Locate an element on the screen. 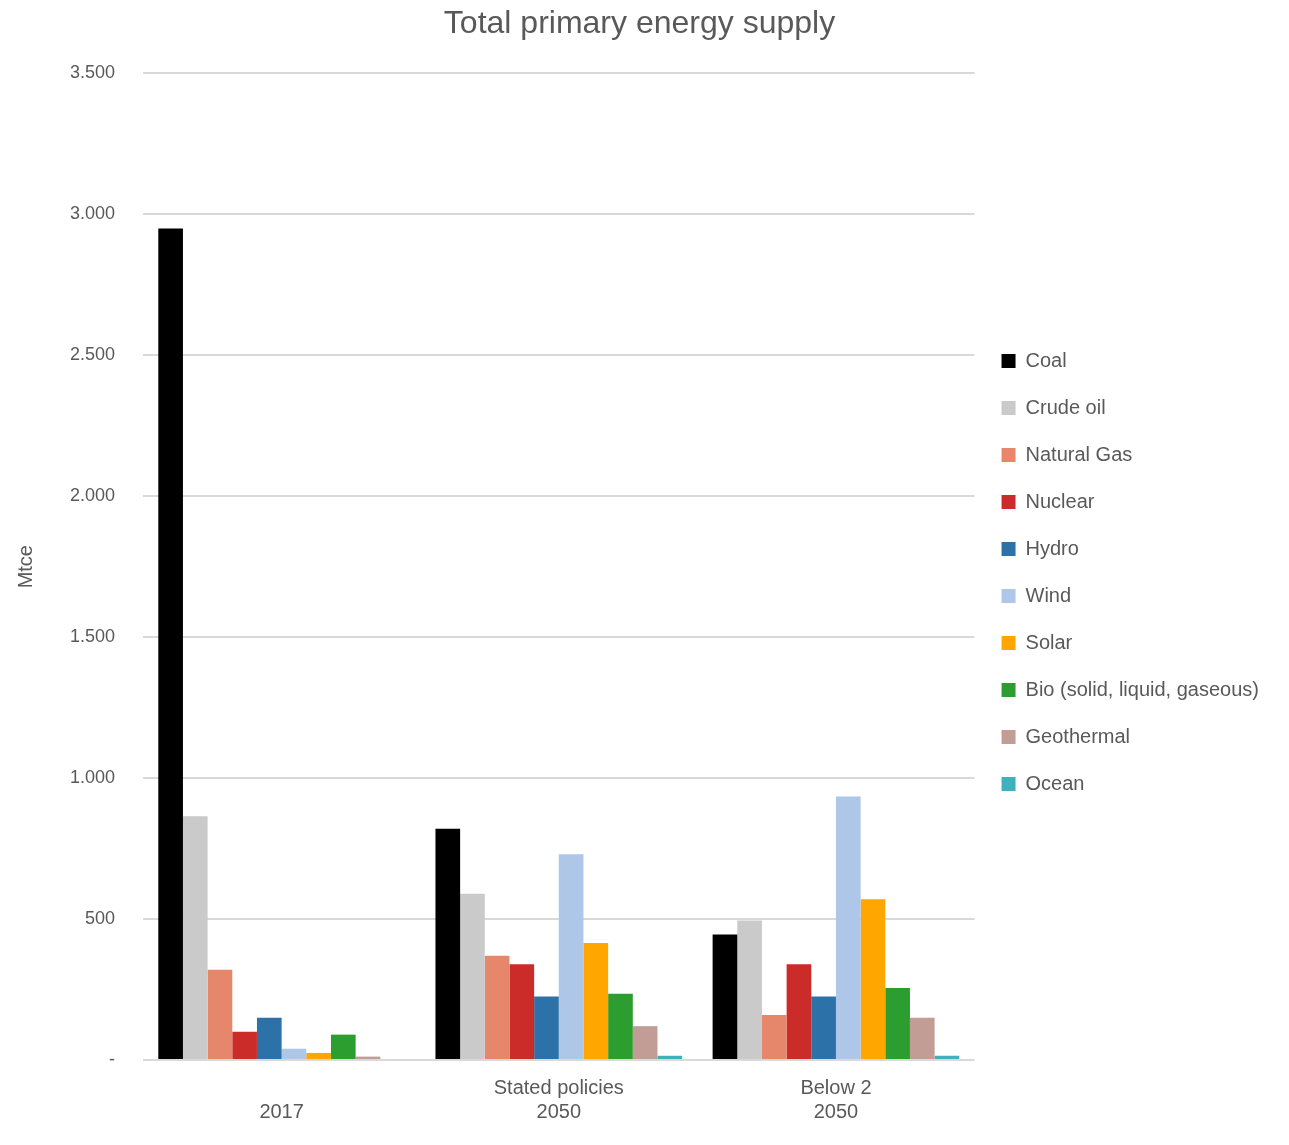 Image resolution: width=1289 pixels, height=1145 pixels. legend-label: Wind is located at coordinates (1048, 594).